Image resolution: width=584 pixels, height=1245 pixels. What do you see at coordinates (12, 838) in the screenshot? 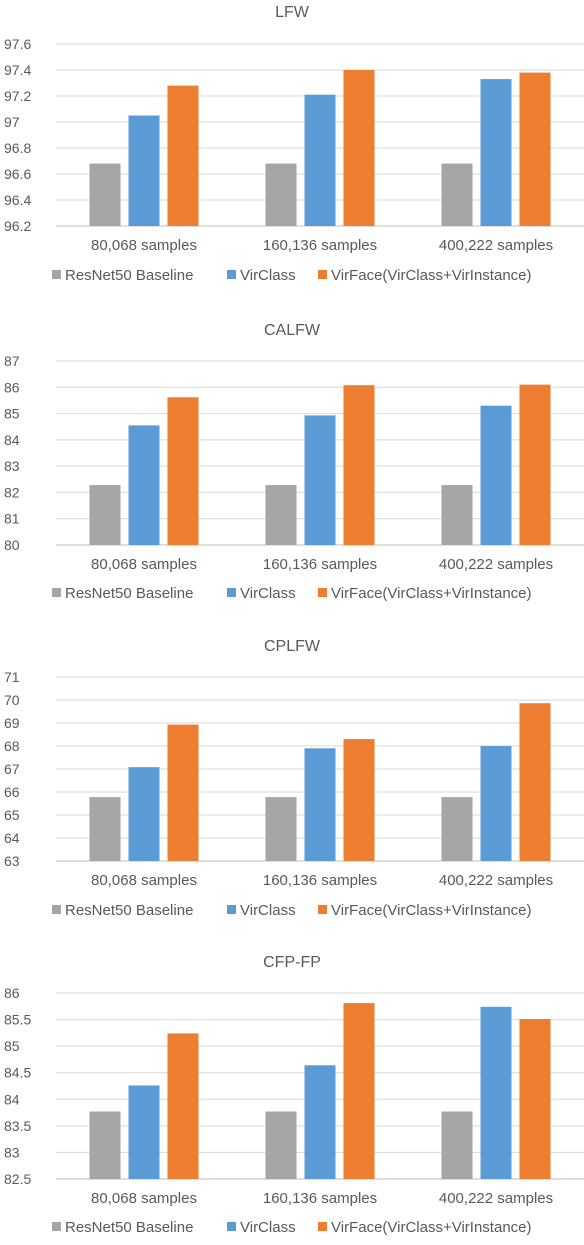
I see `y-tick-label: 64` at bounding box center [12, 838].